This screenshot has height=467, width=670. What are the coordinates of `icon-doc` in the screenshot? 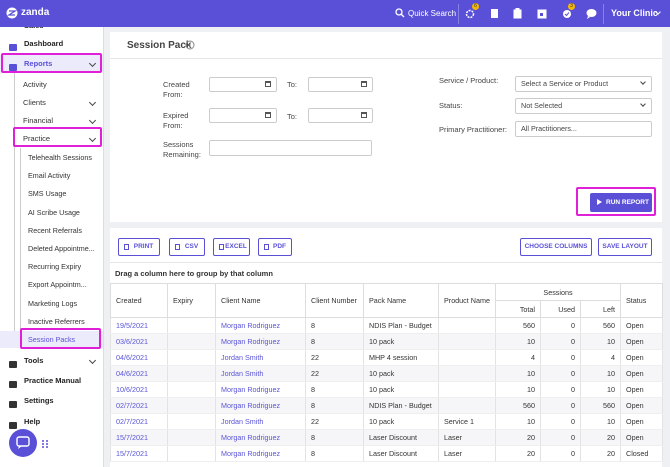 It's located at (494, 13).